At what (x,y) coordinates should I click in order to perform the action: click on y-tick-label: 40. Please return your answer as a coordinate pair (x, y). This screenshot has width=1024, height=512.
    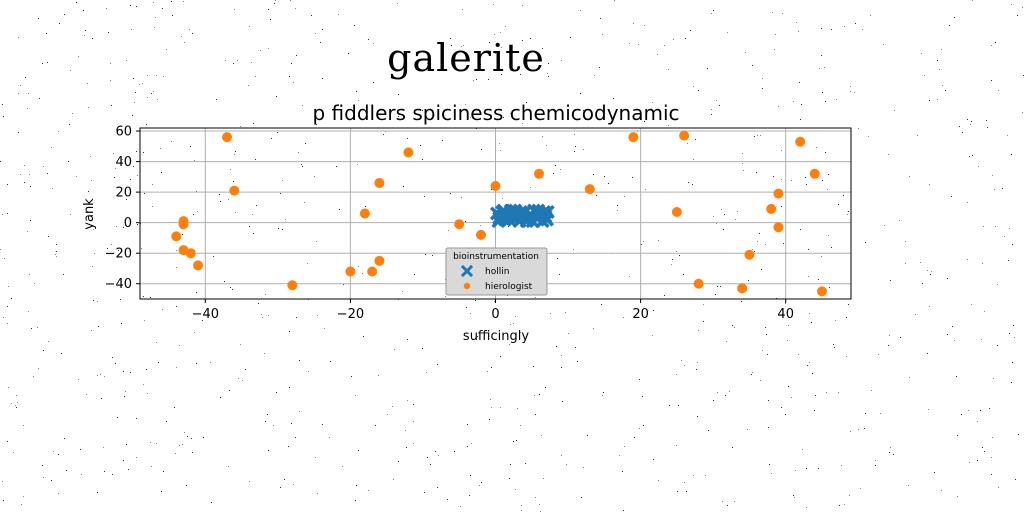
    Looking at the image, I should click on (123, 162).